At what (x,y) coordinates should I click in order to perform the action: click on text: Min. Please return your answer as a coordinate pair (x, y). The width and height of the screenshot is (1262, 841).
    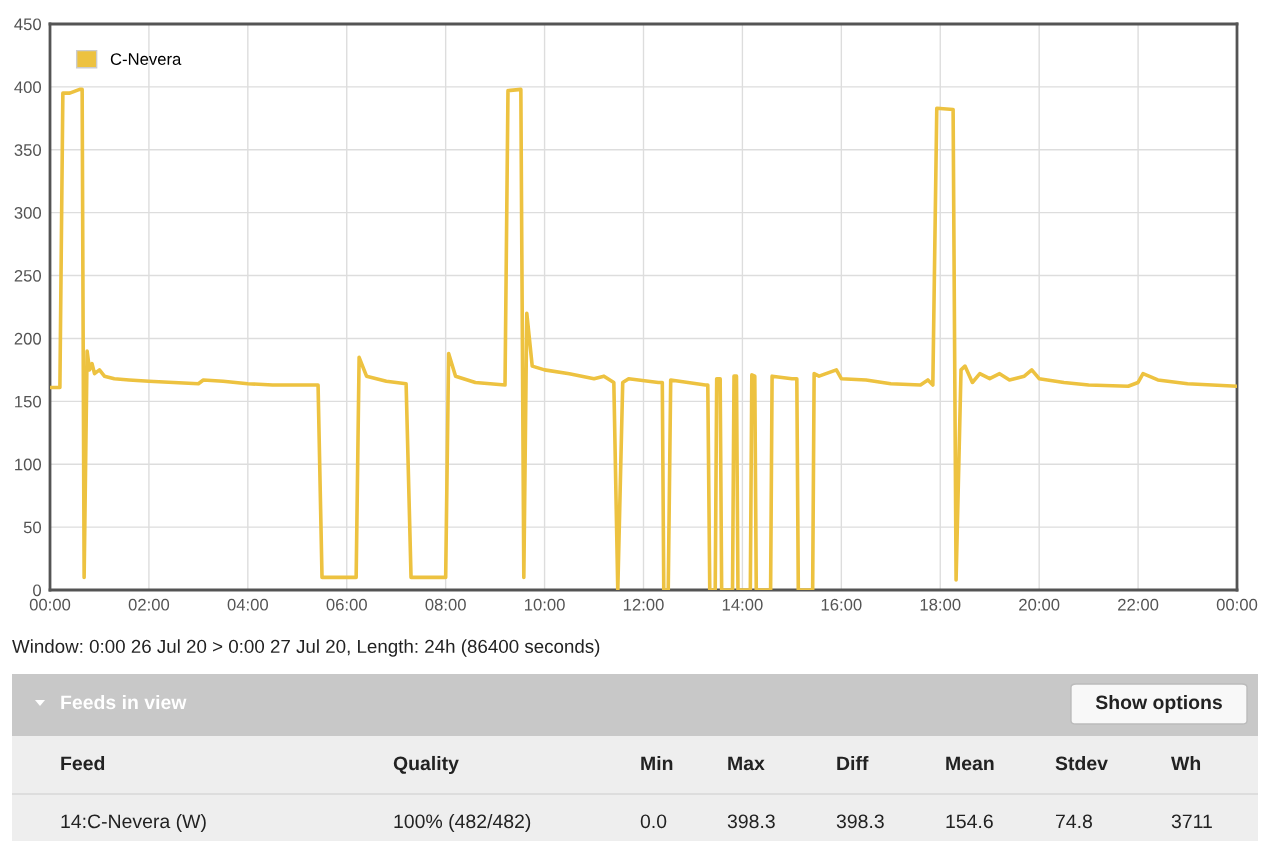
    Looking at the image, I should click on (657, 763).